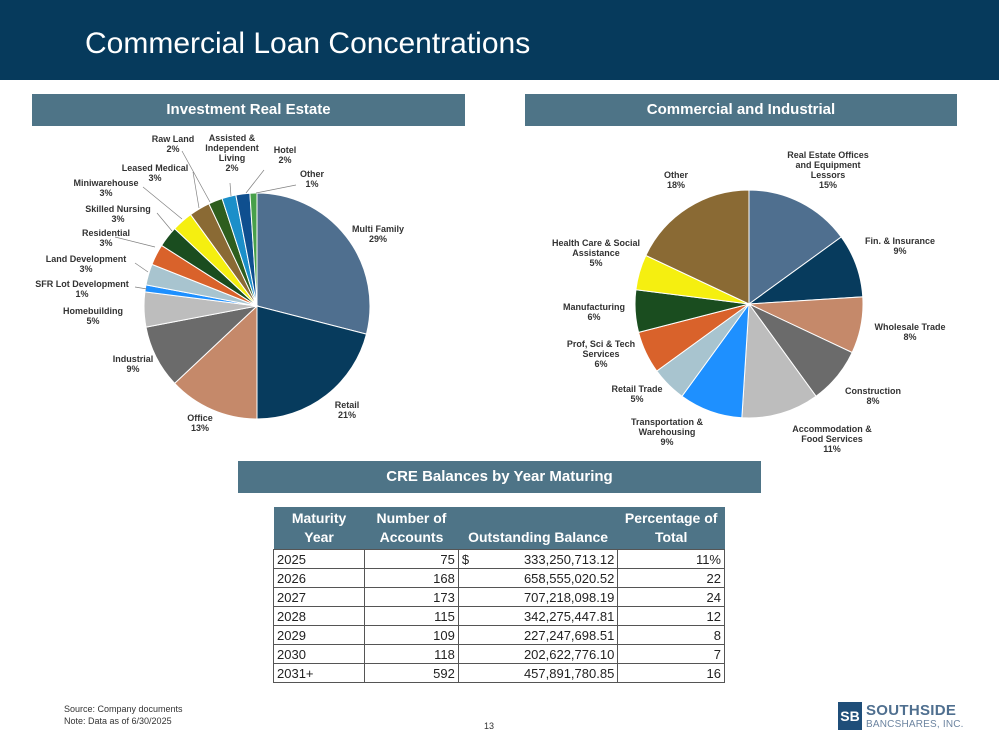 The height and width of the screenshot is (750, 999). I want to click on slice-label: Residential 3%, so click(106, 238).